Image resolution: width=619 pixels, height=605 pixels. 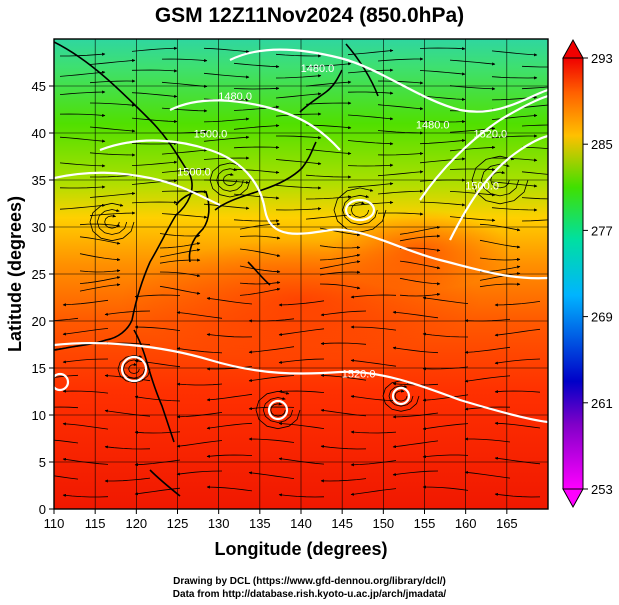 I want to click on colorbar: 253 261 269 277 285 293, so click(x=587, y=273).